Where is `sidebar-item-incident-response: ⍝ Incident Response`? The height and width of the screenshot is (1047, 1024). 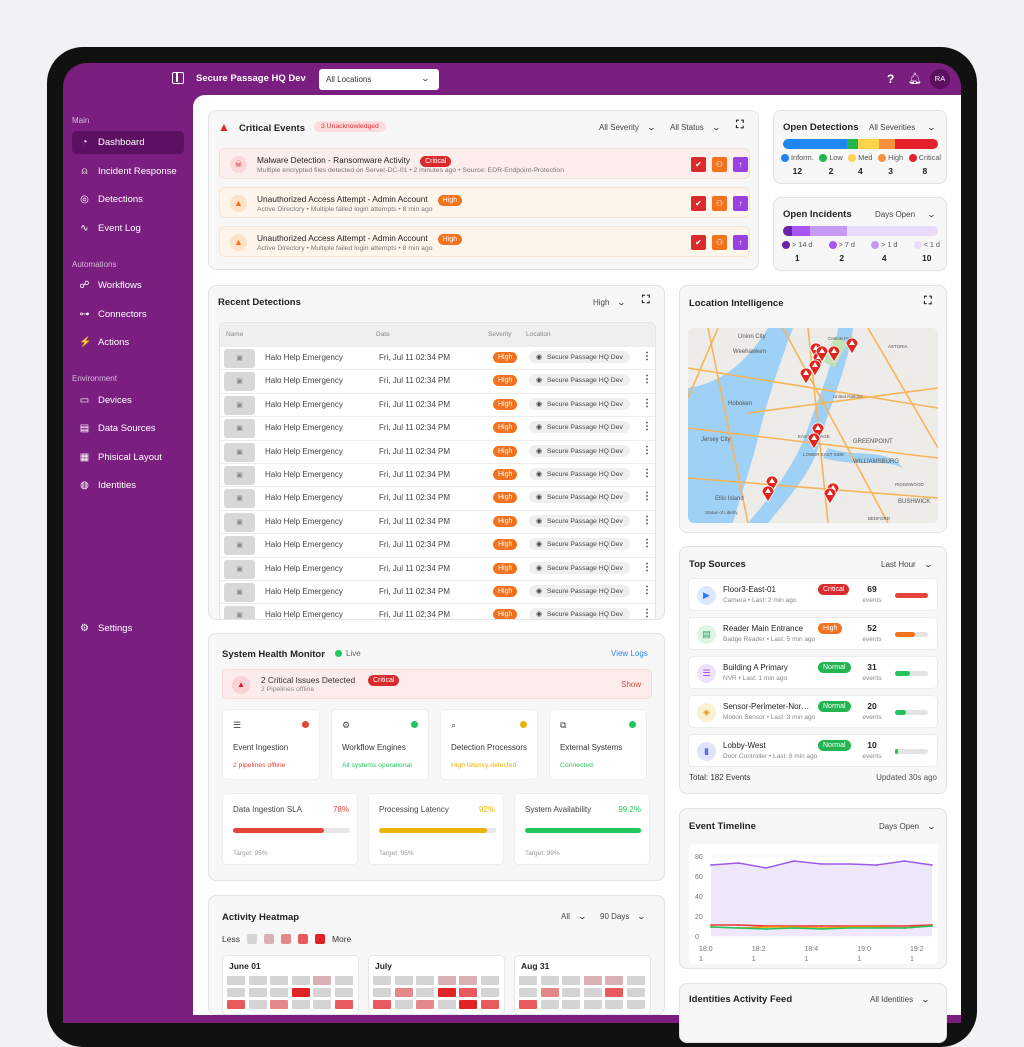
sidebar-item-incident-response: ⍝ Incident Response is located at coordinates (128, 171).